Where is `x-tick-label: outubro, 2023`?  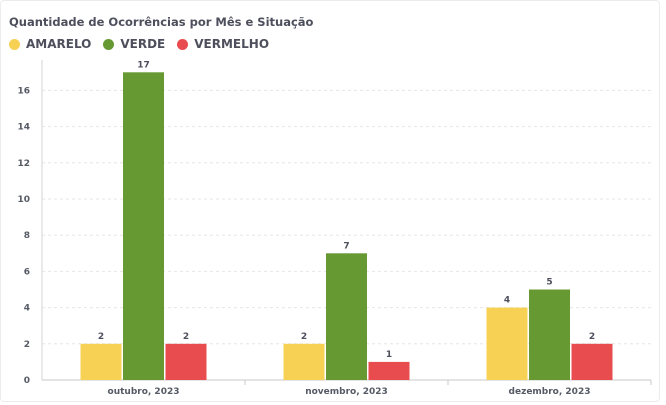 x-tick-label: outubro, 2023 is located at coordinates (144, 392).